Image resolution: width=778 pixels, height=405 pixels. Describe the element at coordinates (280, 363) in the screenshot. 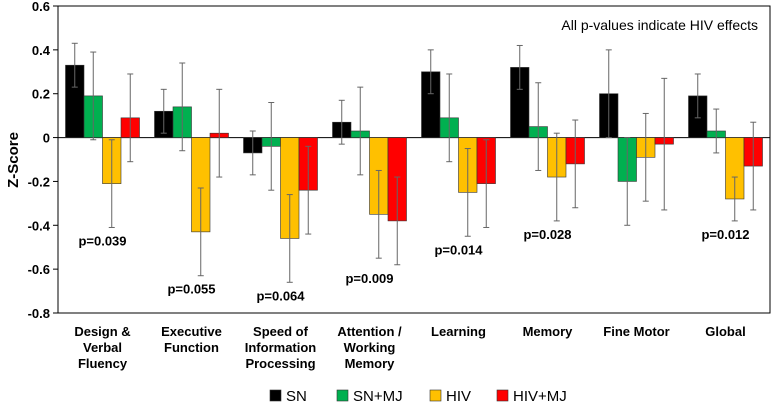

I see `x-tick-label-line: Processing` at that location.